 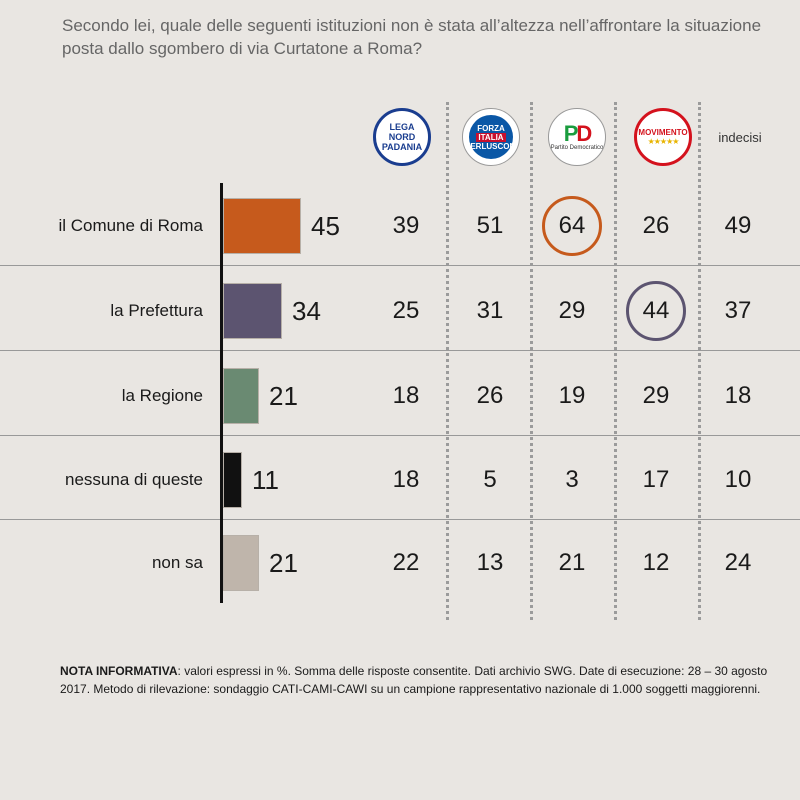 I want to click on table-cell: 37, so click(x=738, y=310).